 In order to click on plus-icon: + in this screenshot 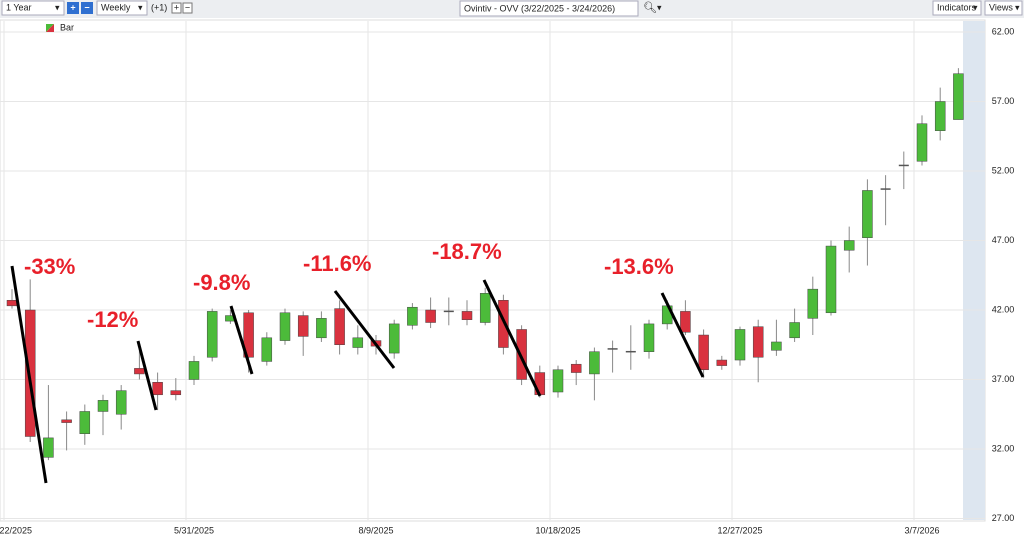, I will do `click(72, 7)`.